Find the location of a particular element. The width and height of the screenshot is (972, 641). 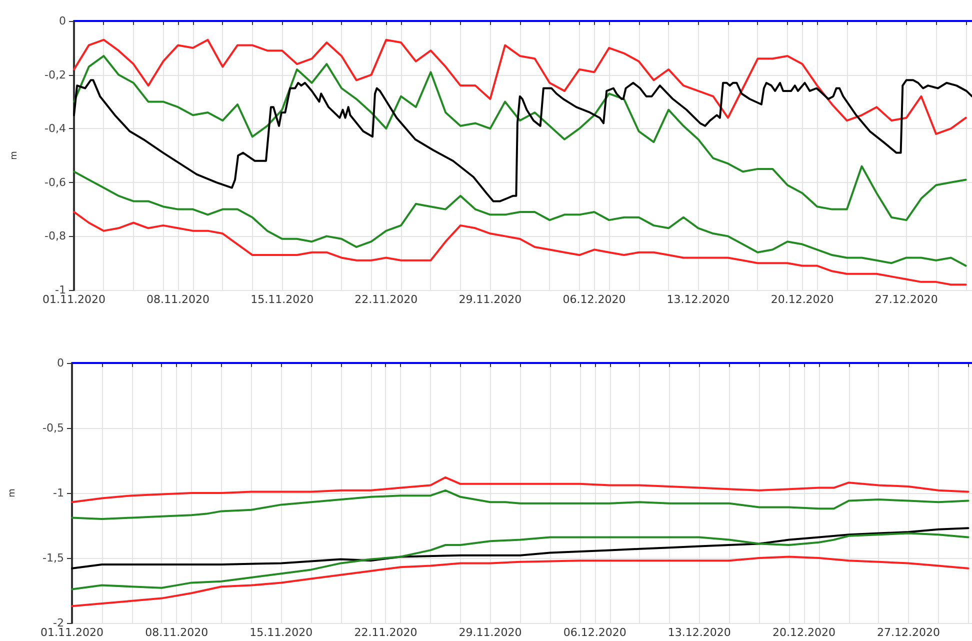

y-tick-label: -1,5 is located at coordinates (53, 558).